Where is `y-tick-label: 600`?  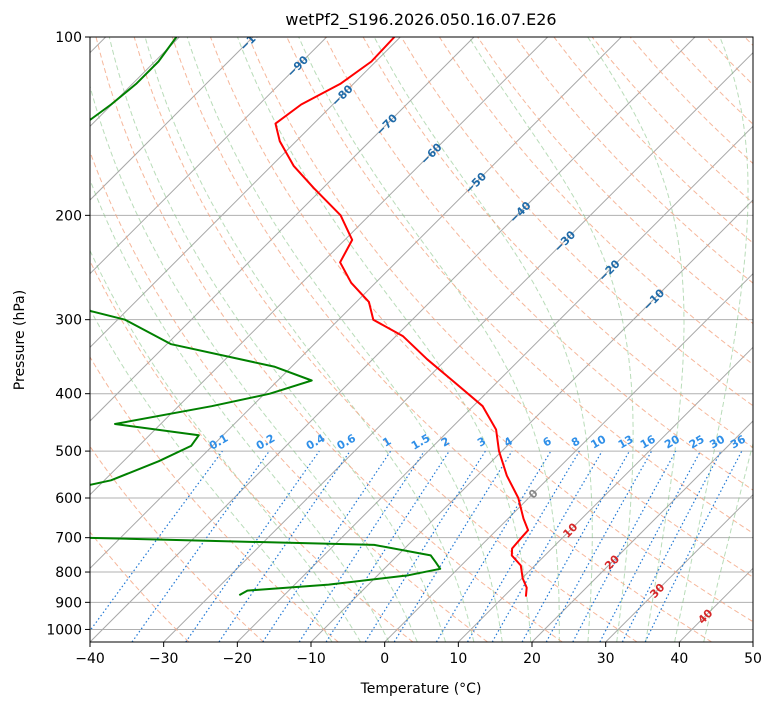
y-tick-label: 600 is located at coordinates (68, 499).